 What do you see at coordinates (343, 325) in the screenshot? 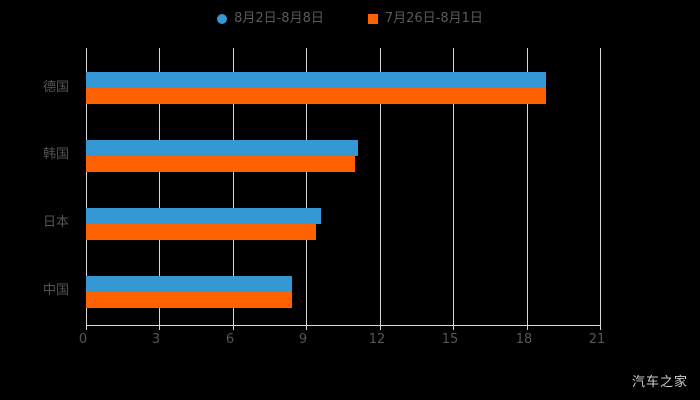
I see `x-axis-line` at bounding box center [343, 325].